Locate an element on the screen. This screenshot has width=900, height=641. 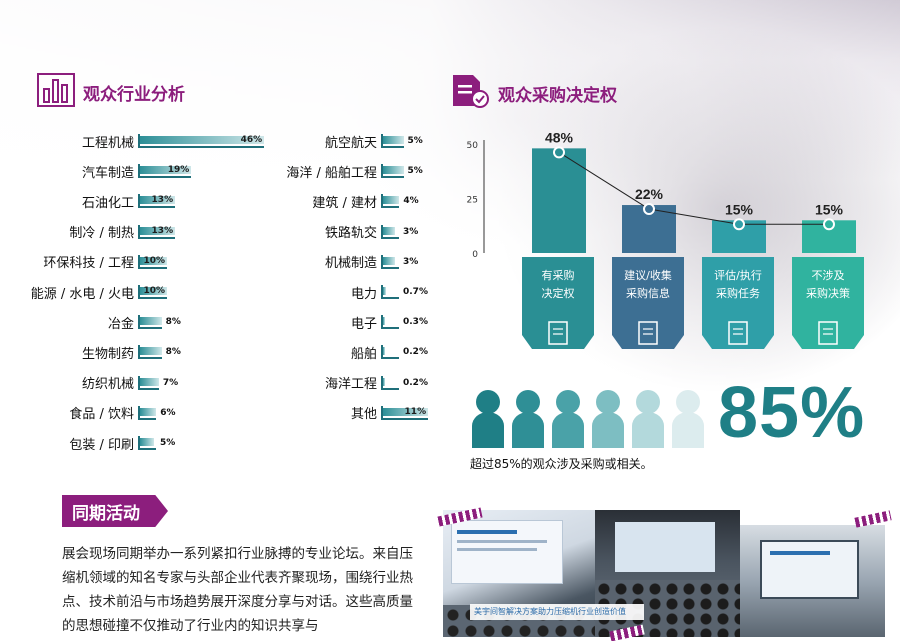
industry-left-label: 食品 / 饮料 is located at coordinates (101, 415).